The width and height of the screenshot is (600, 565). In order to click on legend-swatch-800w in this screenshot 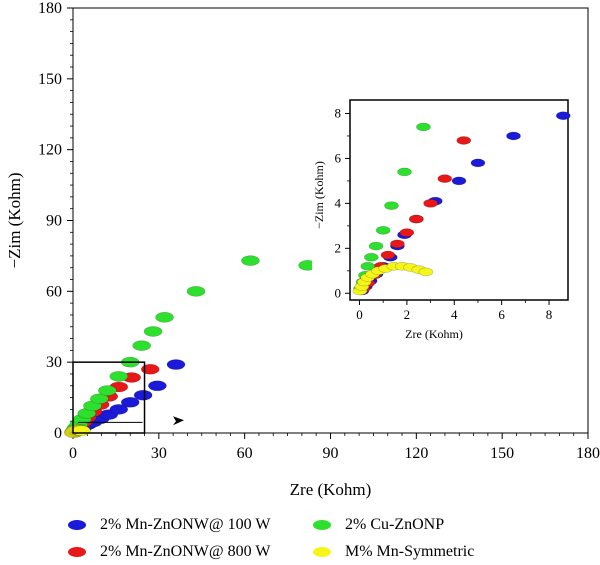, I will do `click(77, 552)`.